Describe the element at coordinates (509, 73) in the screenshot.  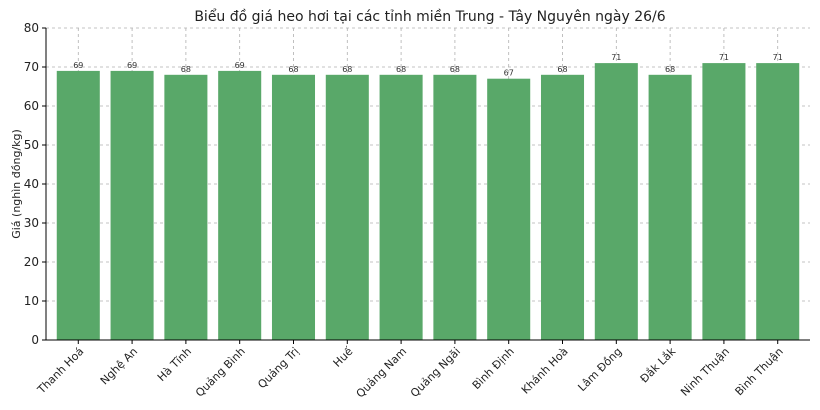
I see `data-label-8: 67` at that location.